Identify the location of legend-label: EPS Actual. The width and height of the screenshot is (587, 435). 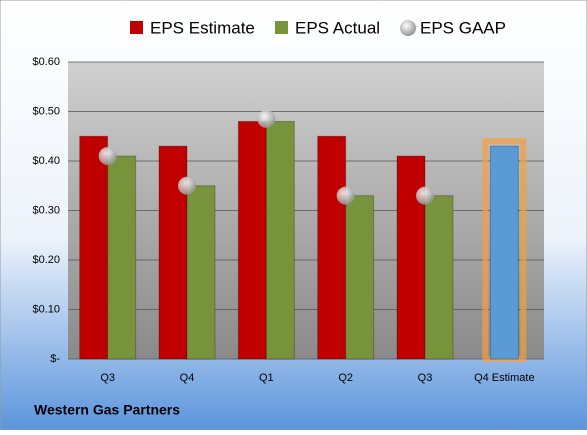
(337, 27).